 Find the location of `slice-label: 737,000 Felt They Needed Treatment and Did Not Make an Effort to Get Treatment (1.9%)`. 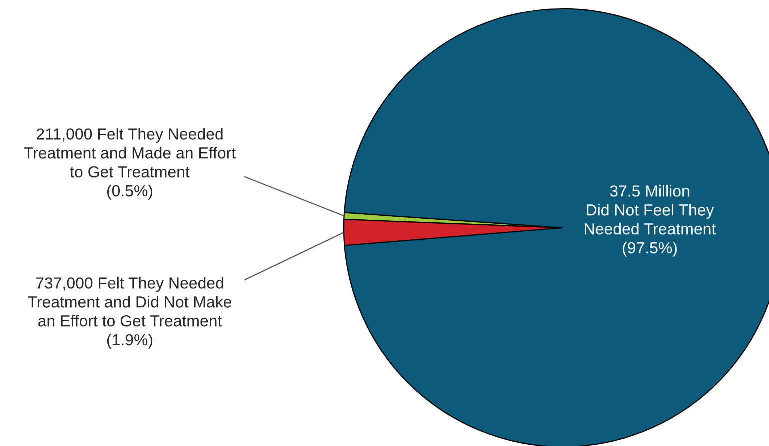

slice-label: 737,000 Felt They Needed Treatment and Did Not Make an Effort to Get Treatment (1.9%) is located at coordinates (130, 313).